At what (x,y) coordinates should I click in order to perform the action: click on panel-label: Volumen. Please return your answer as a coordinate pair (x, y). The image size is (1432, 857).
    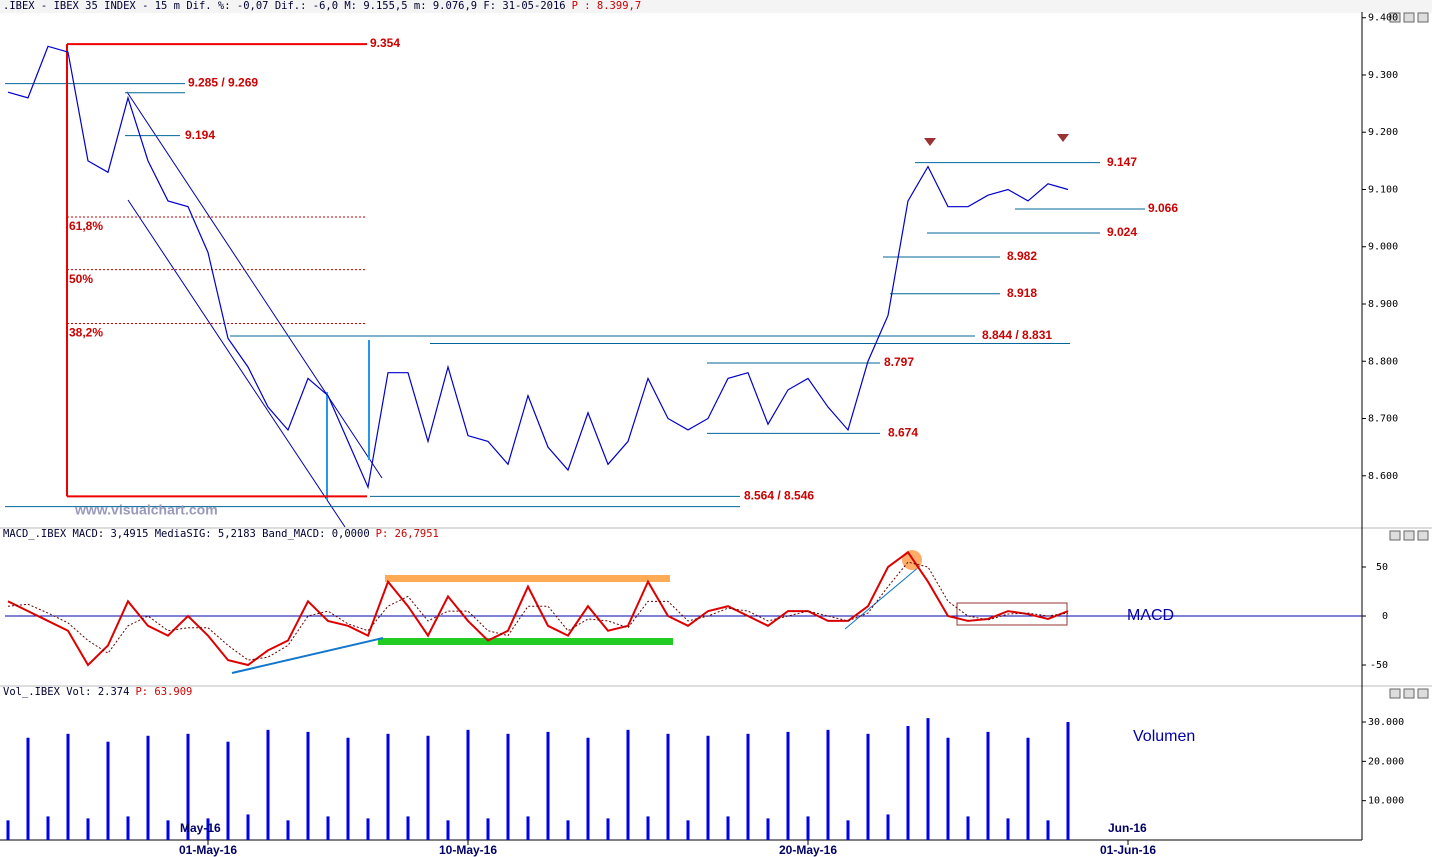
    Looking at the image, I should click on (1164, 736).